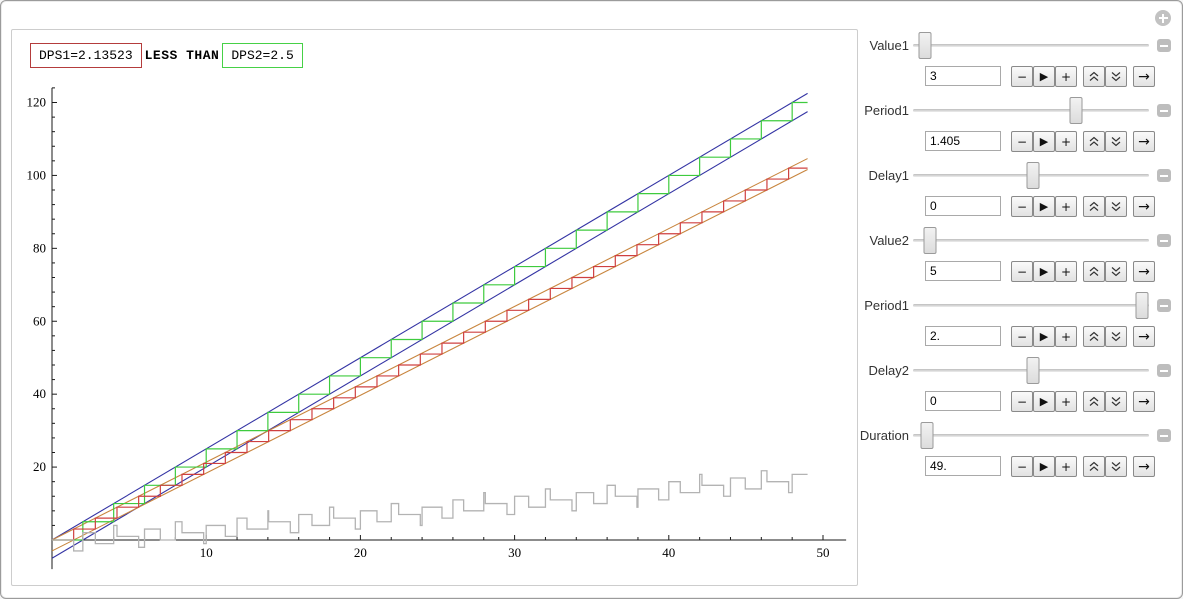  Describe the element at coordinates (37, 102) in the screenshot. I see `svg-text: 120` at that location.